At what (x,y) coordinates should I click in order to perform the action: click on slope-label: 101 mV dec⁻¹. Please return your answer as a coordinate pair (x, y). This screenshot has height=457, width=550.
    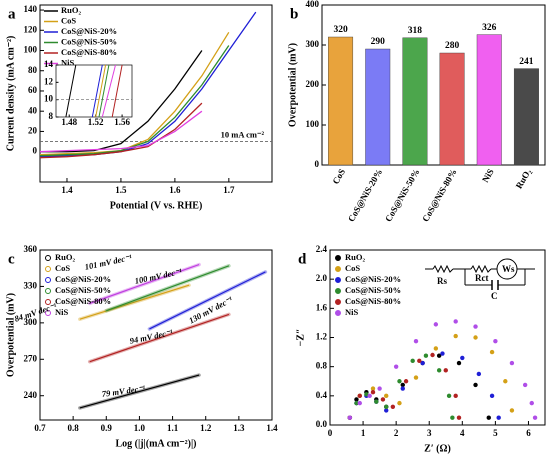
    Looking at the image, I should click on (108, 262).